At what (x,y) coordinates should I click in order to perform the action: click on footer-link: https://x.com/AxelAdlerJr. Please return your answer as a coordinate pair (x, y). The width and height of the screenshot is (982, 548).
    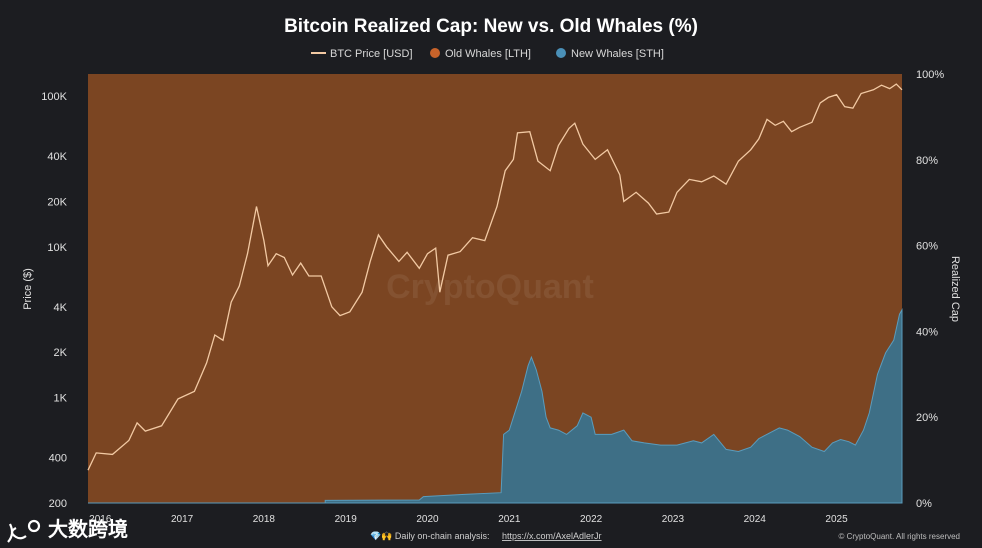
    Looking at the image, I should click on (552, 536).